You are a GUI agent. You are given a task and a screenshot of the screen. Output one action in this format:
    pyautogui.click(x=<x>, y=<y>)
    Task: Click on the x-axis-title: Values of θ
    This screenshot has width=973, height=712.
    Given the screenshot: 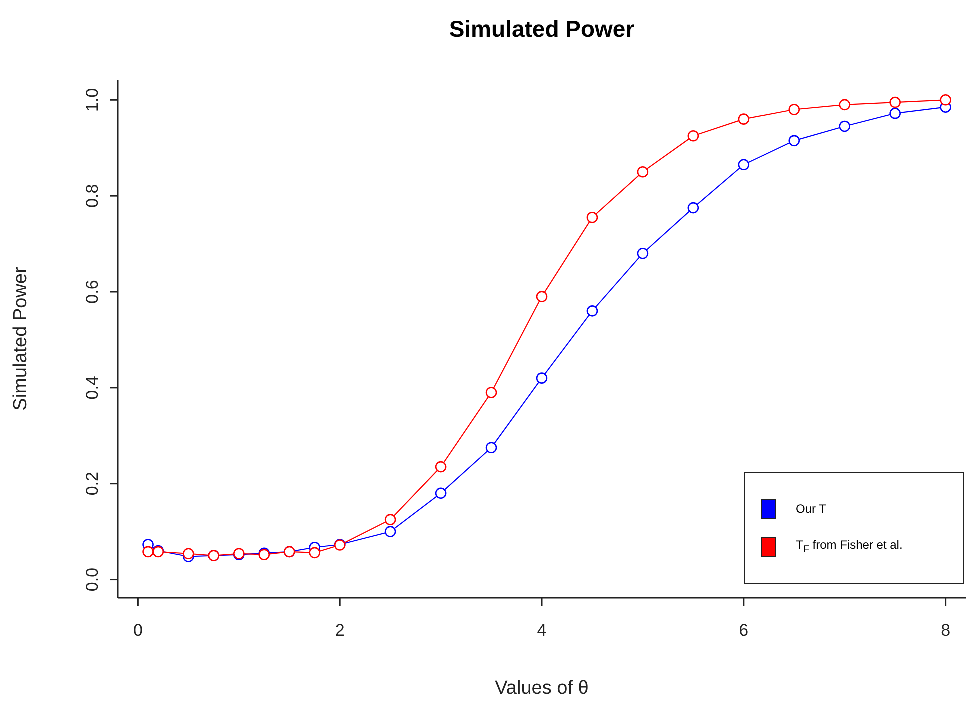 What is the action you would take?
    pyautogui.click(x=542, y=688)
    